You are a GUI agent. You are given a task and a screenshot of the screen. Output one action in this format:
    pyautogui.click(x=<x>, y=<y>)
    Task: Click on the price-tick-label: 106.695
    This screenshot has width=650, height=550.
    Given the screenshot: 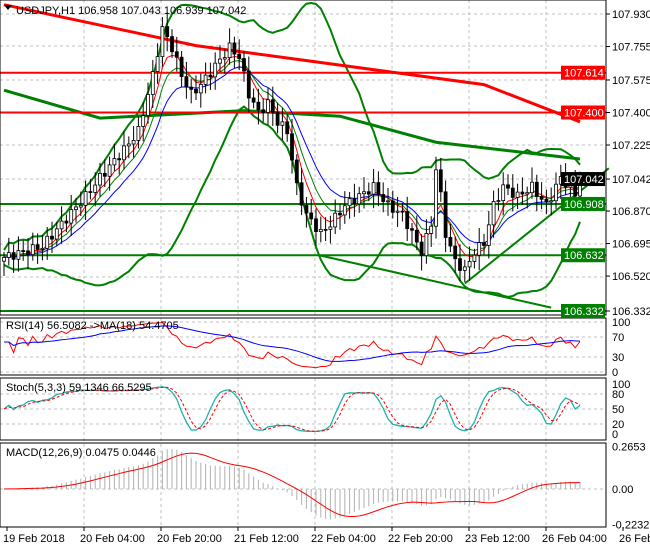 What is the action you would take?
    pyautogui.click(x=631, y=245)
    